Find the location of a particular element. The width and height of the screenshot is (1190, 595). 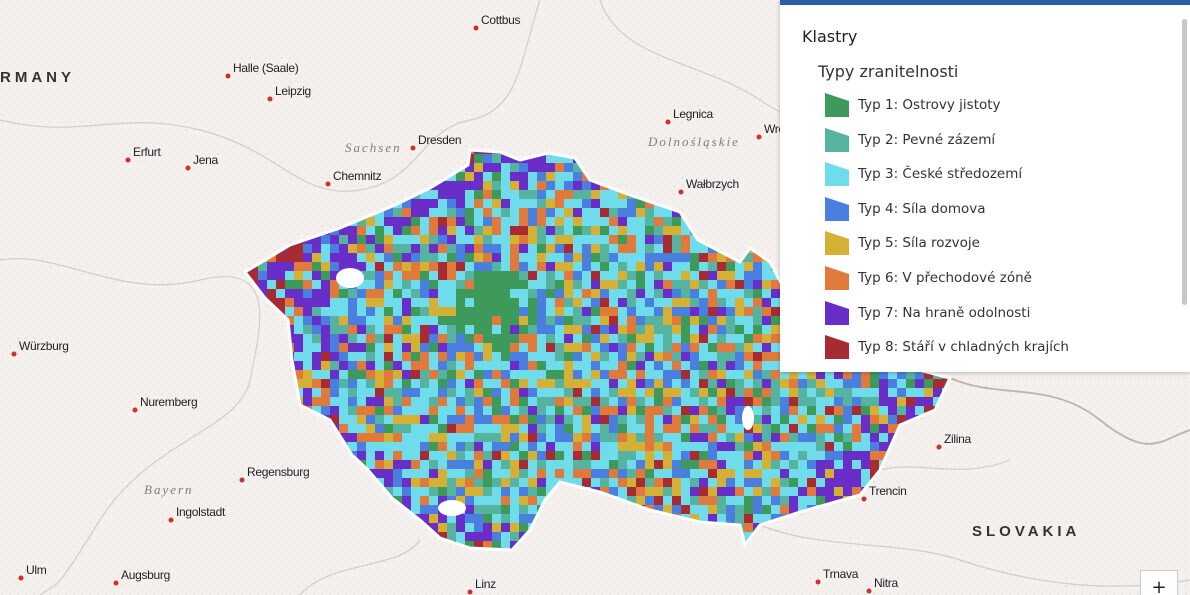

scrollbar is located at coordinates (1184, 162).